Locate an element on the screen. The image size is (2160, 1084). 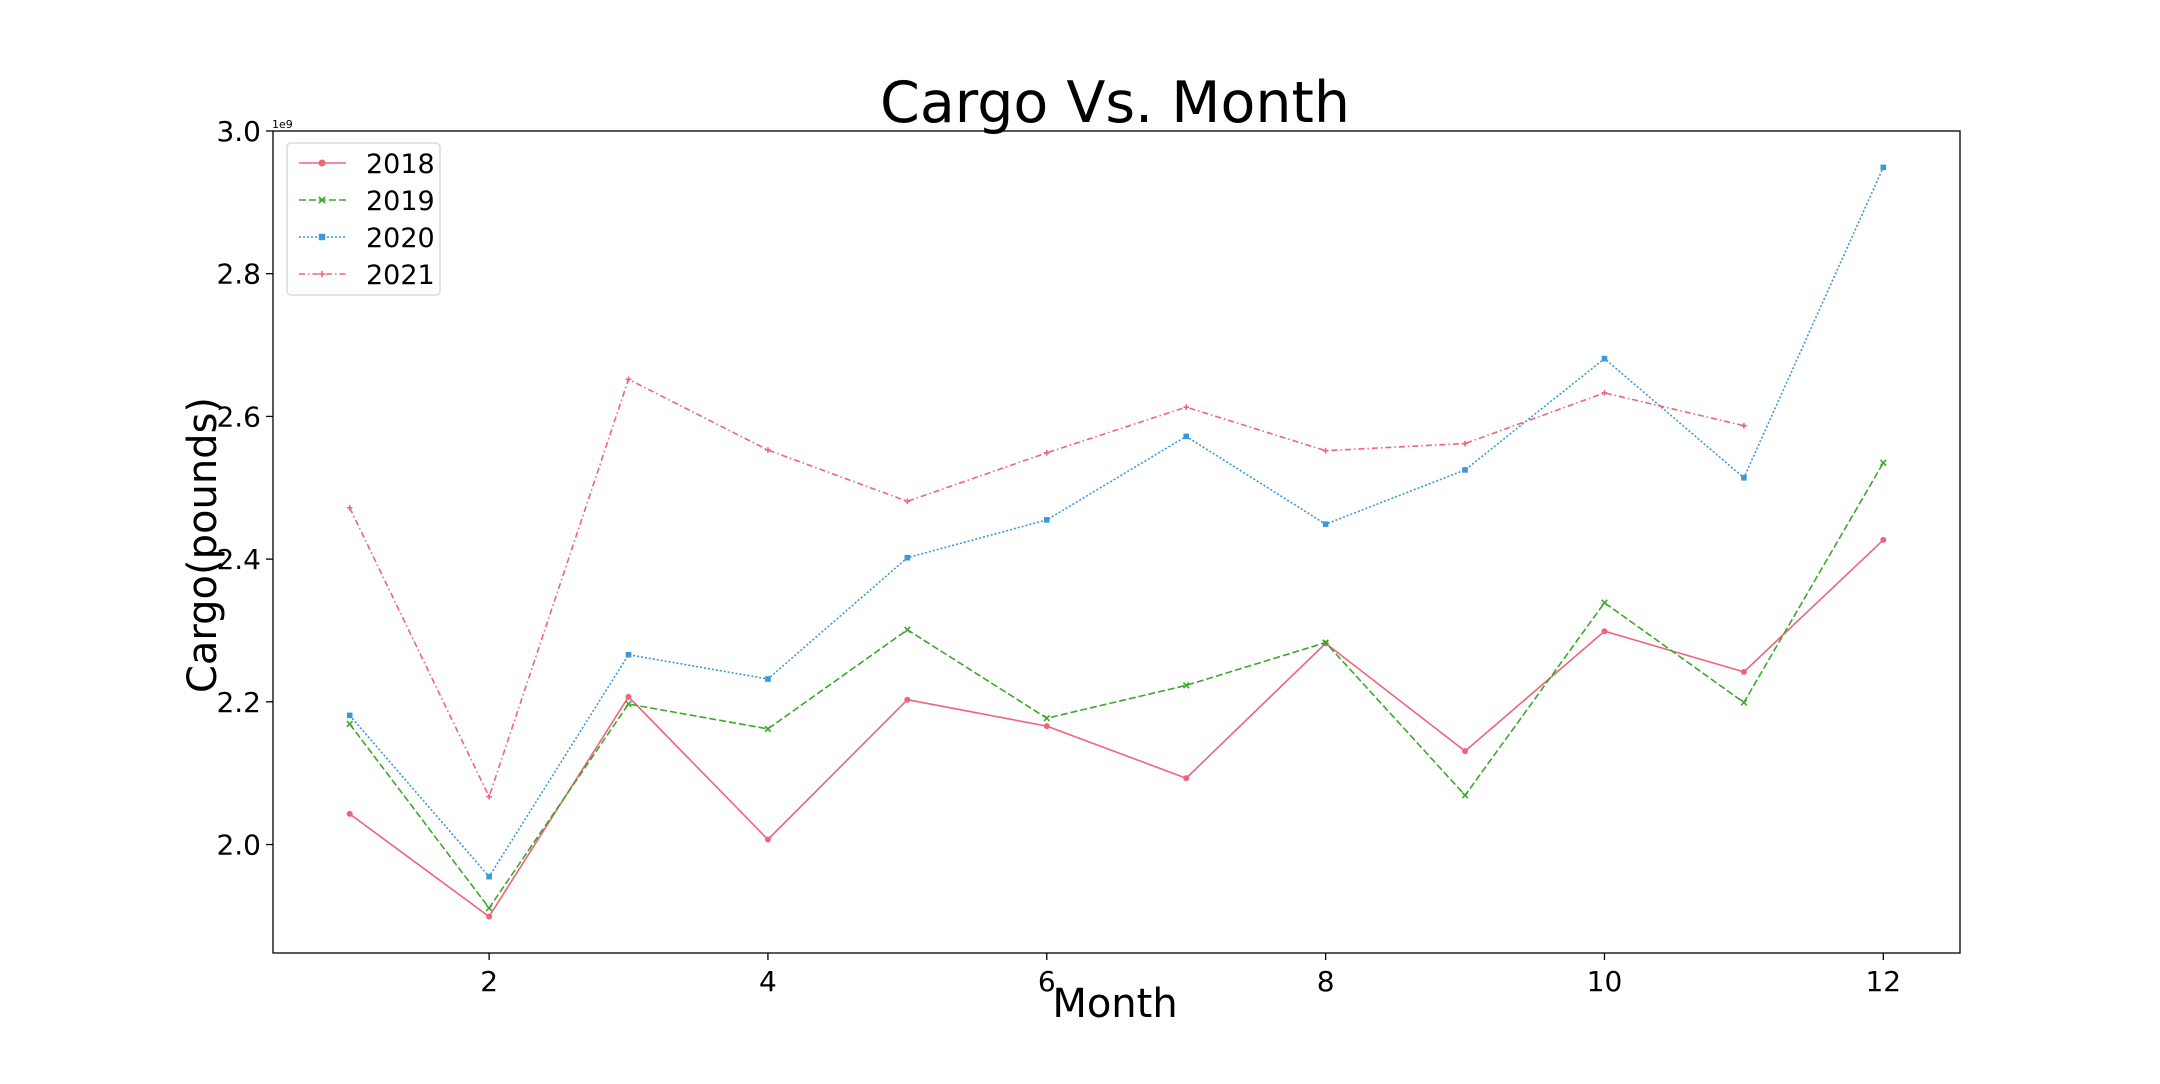
legend-label-2019: 2019 is located at coordinates (400, 201).